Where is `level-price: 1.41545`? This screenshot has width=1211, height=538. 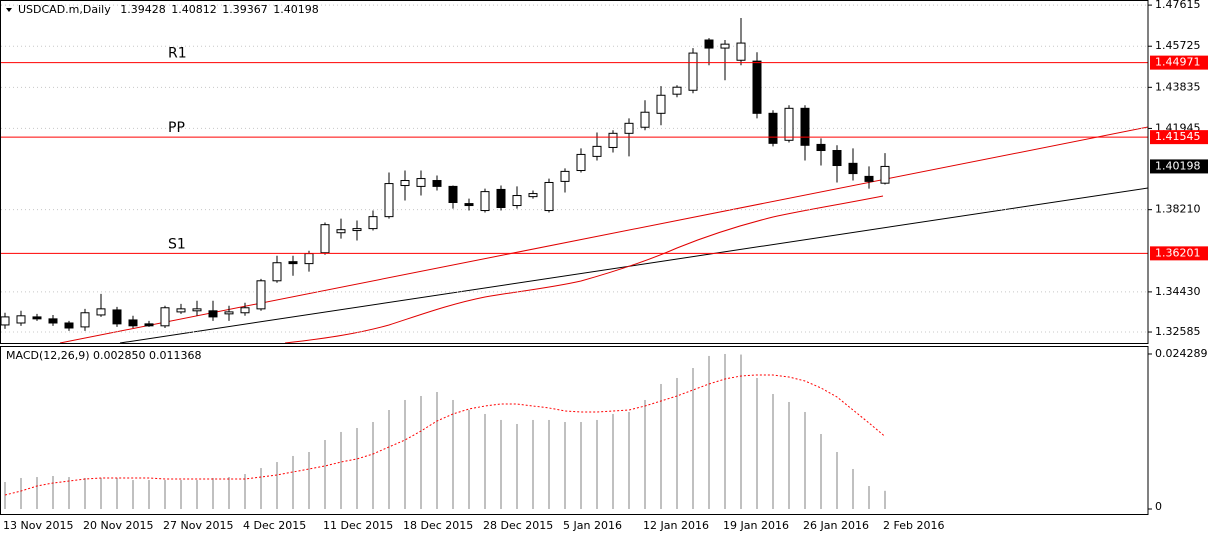
level-price: 1.41545 is located at coordinates (1178, 136).